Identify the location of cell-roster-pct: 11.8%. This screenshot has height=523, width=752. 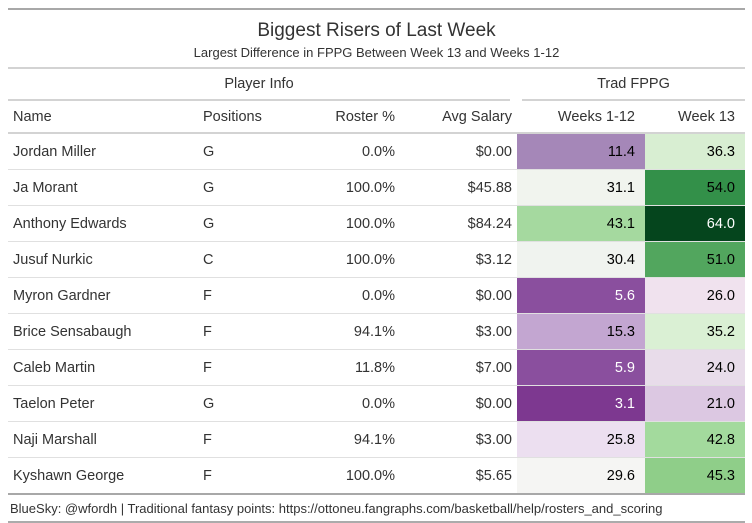
(374, 367).